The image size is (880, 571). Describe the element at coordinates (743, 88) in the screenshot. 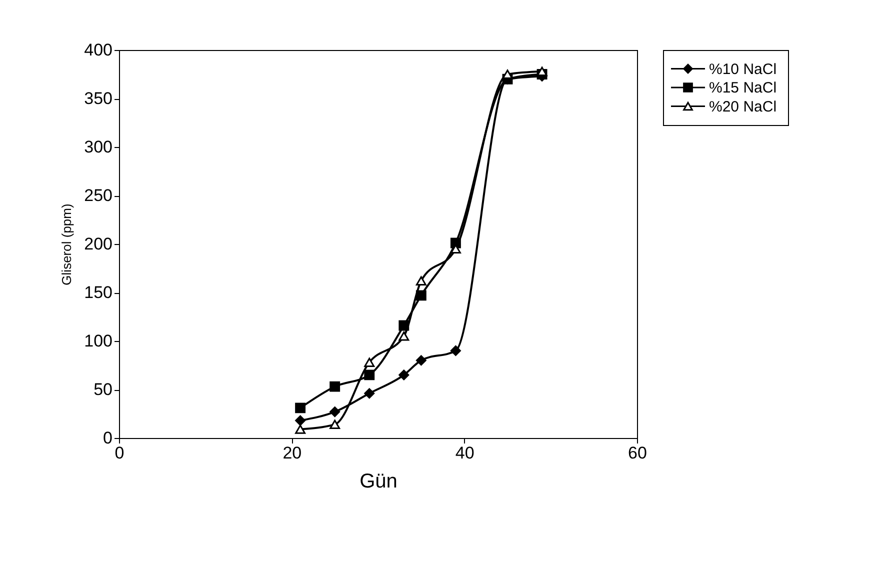

I see `legend-label: %15 NaCl` at that location.